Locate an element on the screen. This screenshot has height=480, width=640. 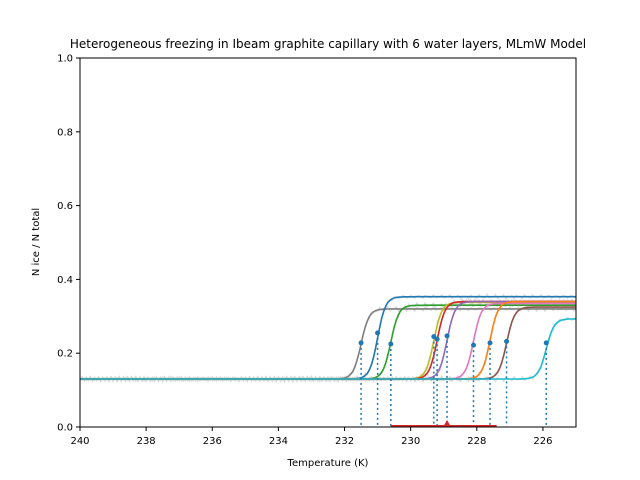
x-axis-label: Temperature (K) is located at coordinates (328, 463).